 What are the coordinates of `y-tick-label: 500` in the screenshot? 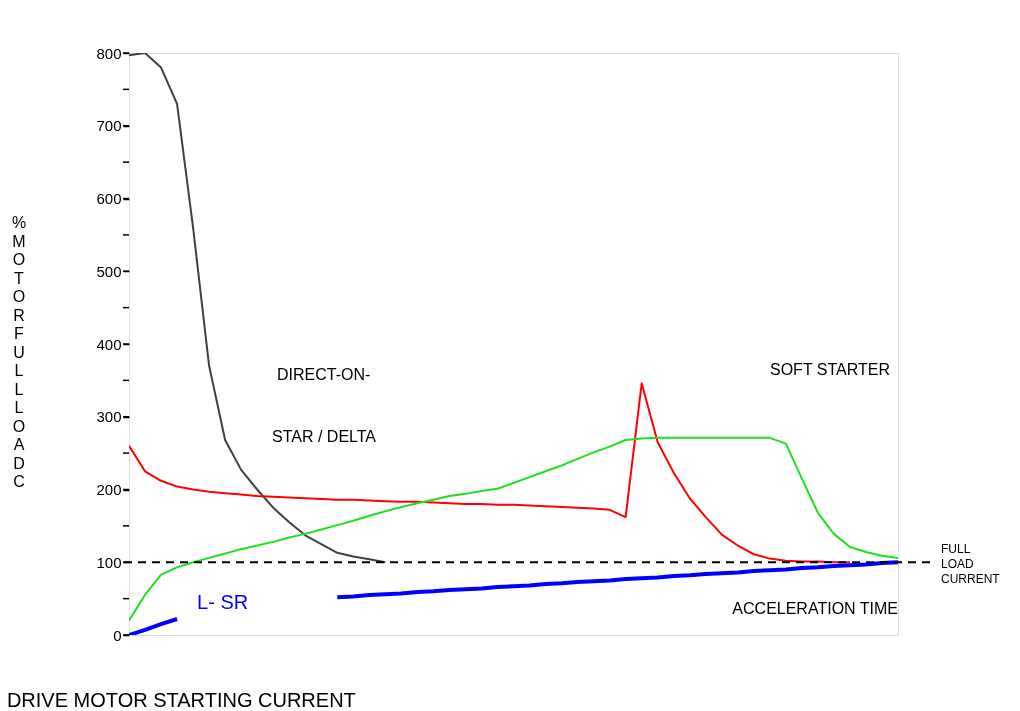 It's located at (109, 271).